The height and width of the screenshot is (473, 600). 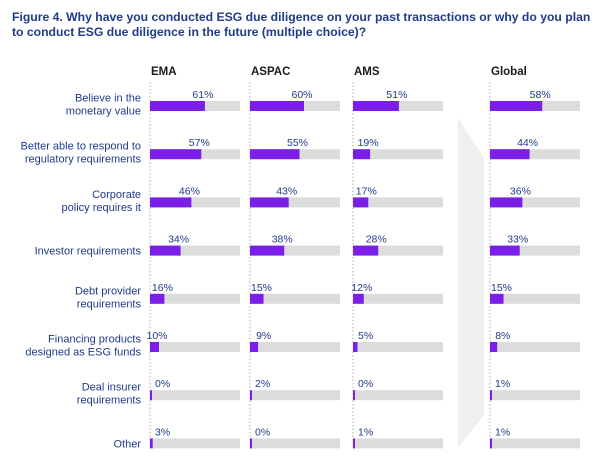 What do you see at coordinates (376, 240) in the screenshot?
I see `data-label: 28%` at bounding box center [376, 240].